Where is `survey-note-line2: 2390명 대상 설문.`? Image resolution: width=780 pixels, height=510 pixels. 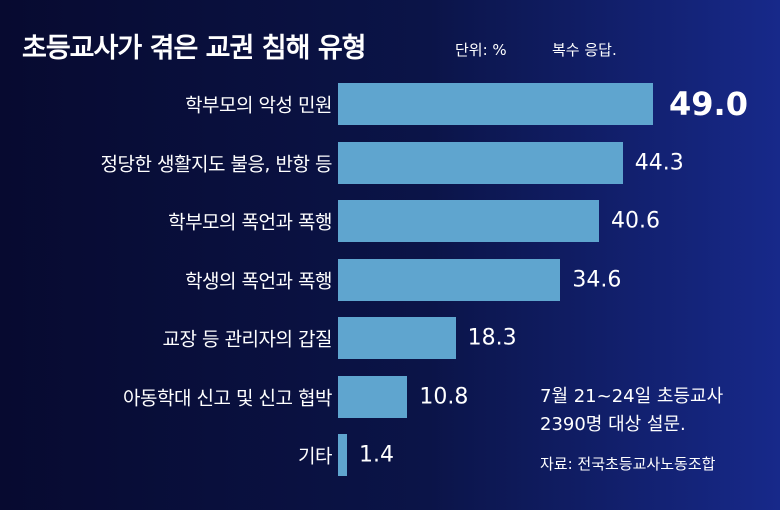 survey-note-line2: 2390명 대상 설문. is located at coordinates (613, 424).